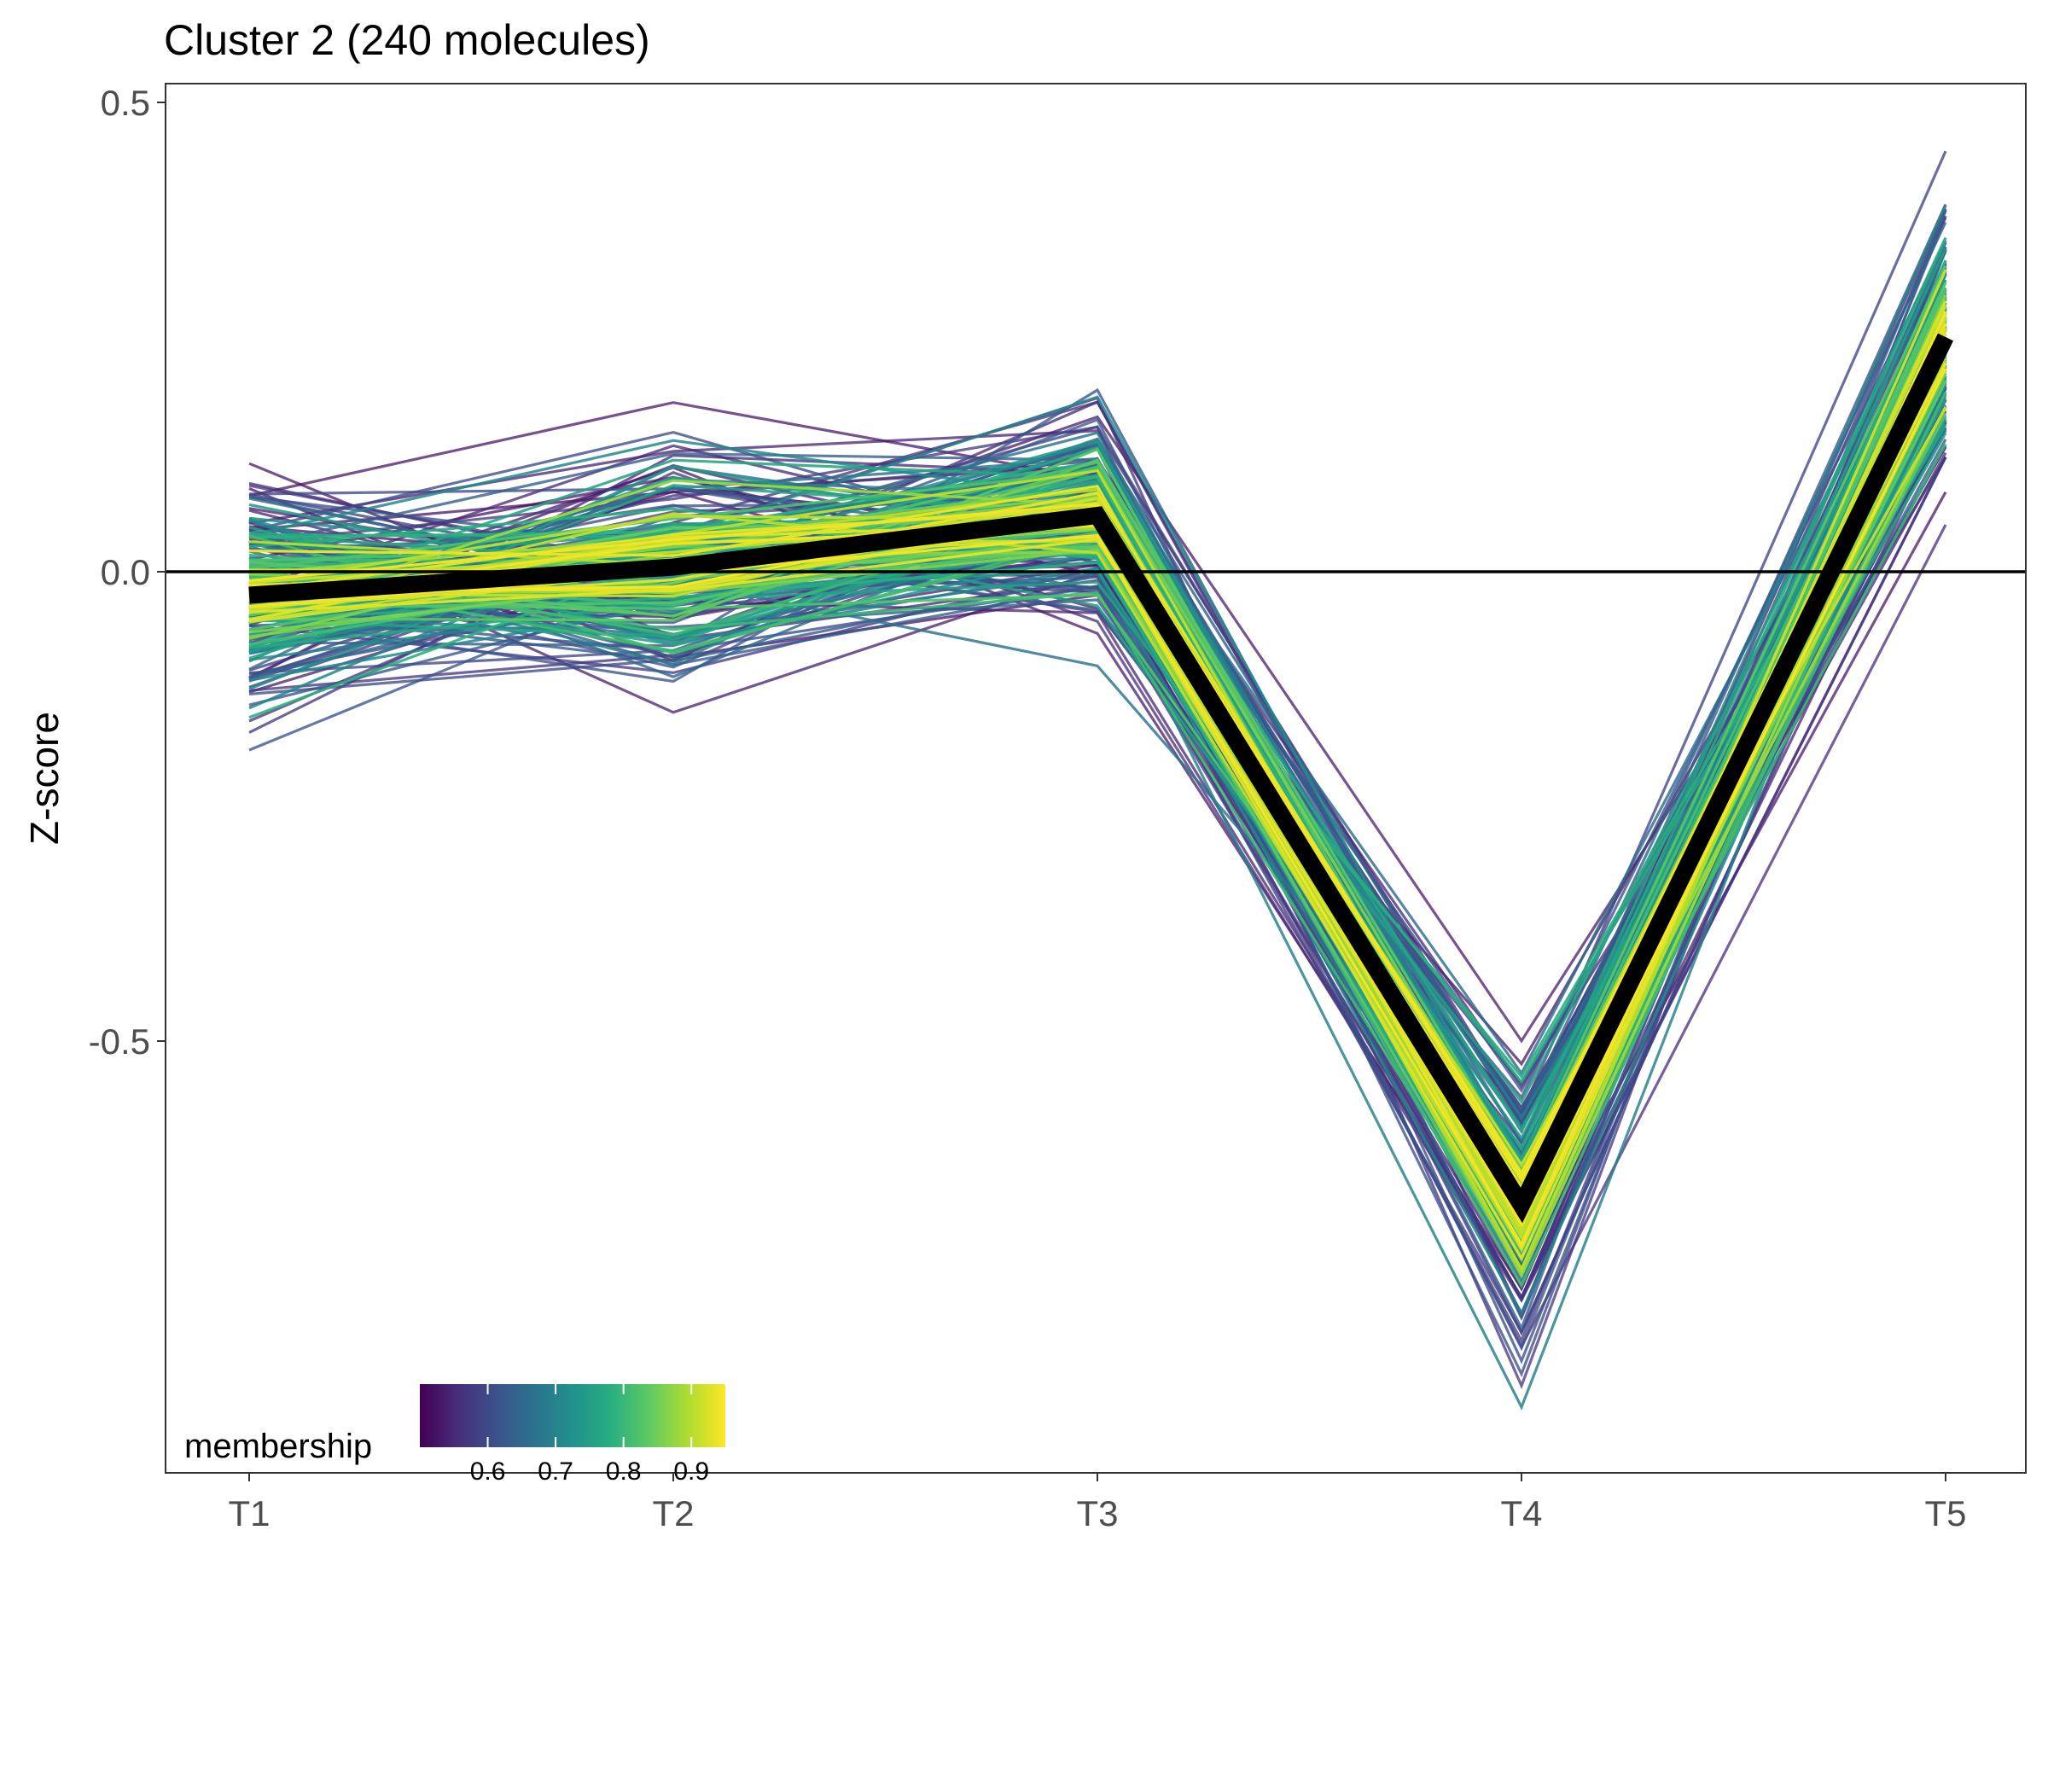 The height and width of the screenshot is (1792, 2048). I want to click on y-axis: 0.5 0.0 -0.5, so click(128, 572).